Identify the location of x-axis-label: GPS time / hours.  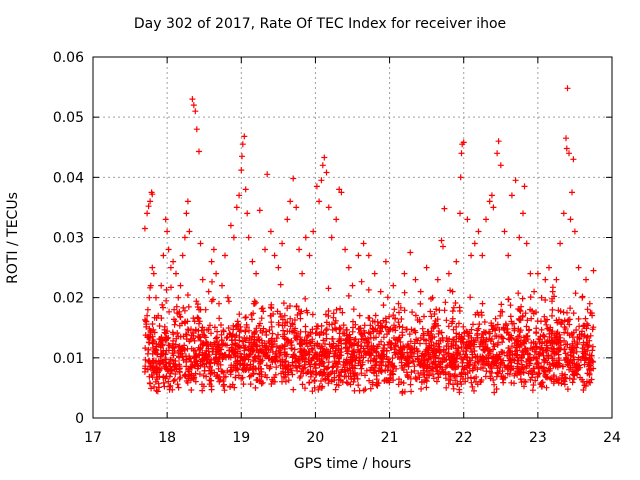
(352, 464).